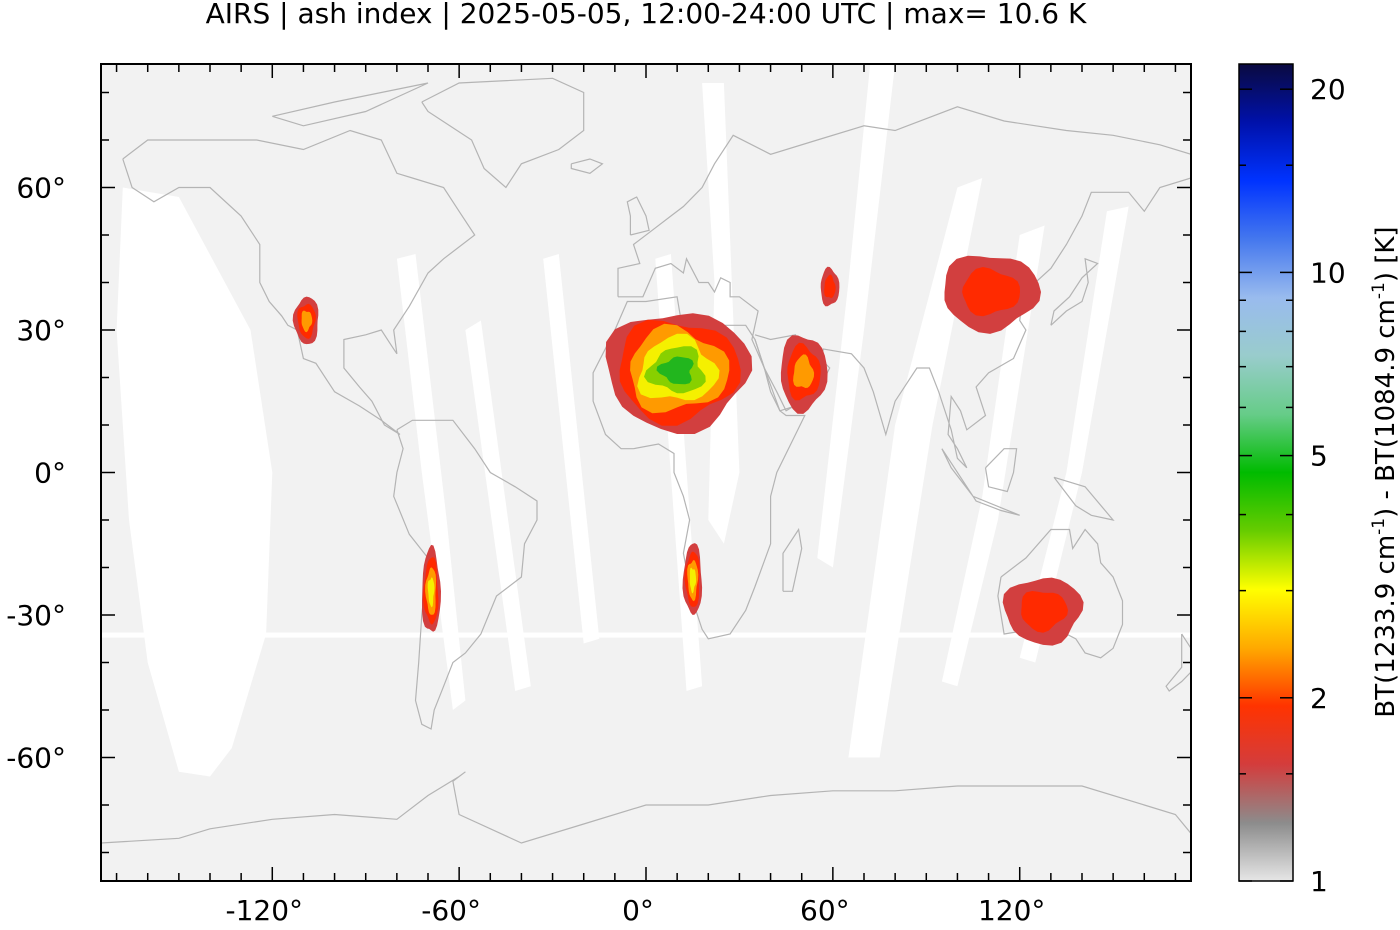  Describe the element at coordinates (675, 370) in the screenshot. I see `ash-level-9.5` at that location.